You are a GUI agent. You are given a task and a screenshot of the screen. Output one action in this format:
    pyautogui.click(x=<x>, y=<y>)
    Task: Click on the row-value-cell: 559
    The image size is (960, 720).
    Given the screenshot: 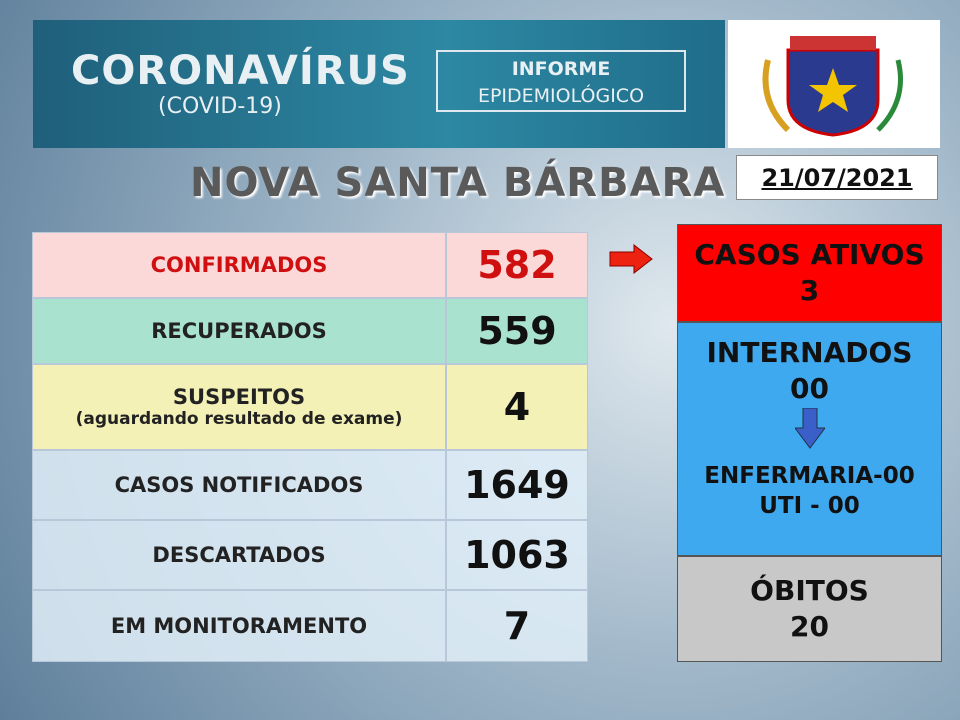 What is the action you would take?
    pyautogui.click(x=517, y=331)
    